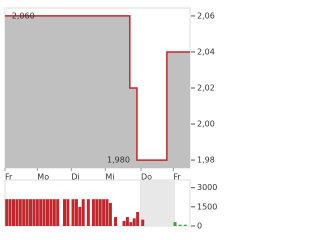  Describe the element at coordinates (206, 51) in the screenshot. I see `y-tick-label: 2,04` at that location.